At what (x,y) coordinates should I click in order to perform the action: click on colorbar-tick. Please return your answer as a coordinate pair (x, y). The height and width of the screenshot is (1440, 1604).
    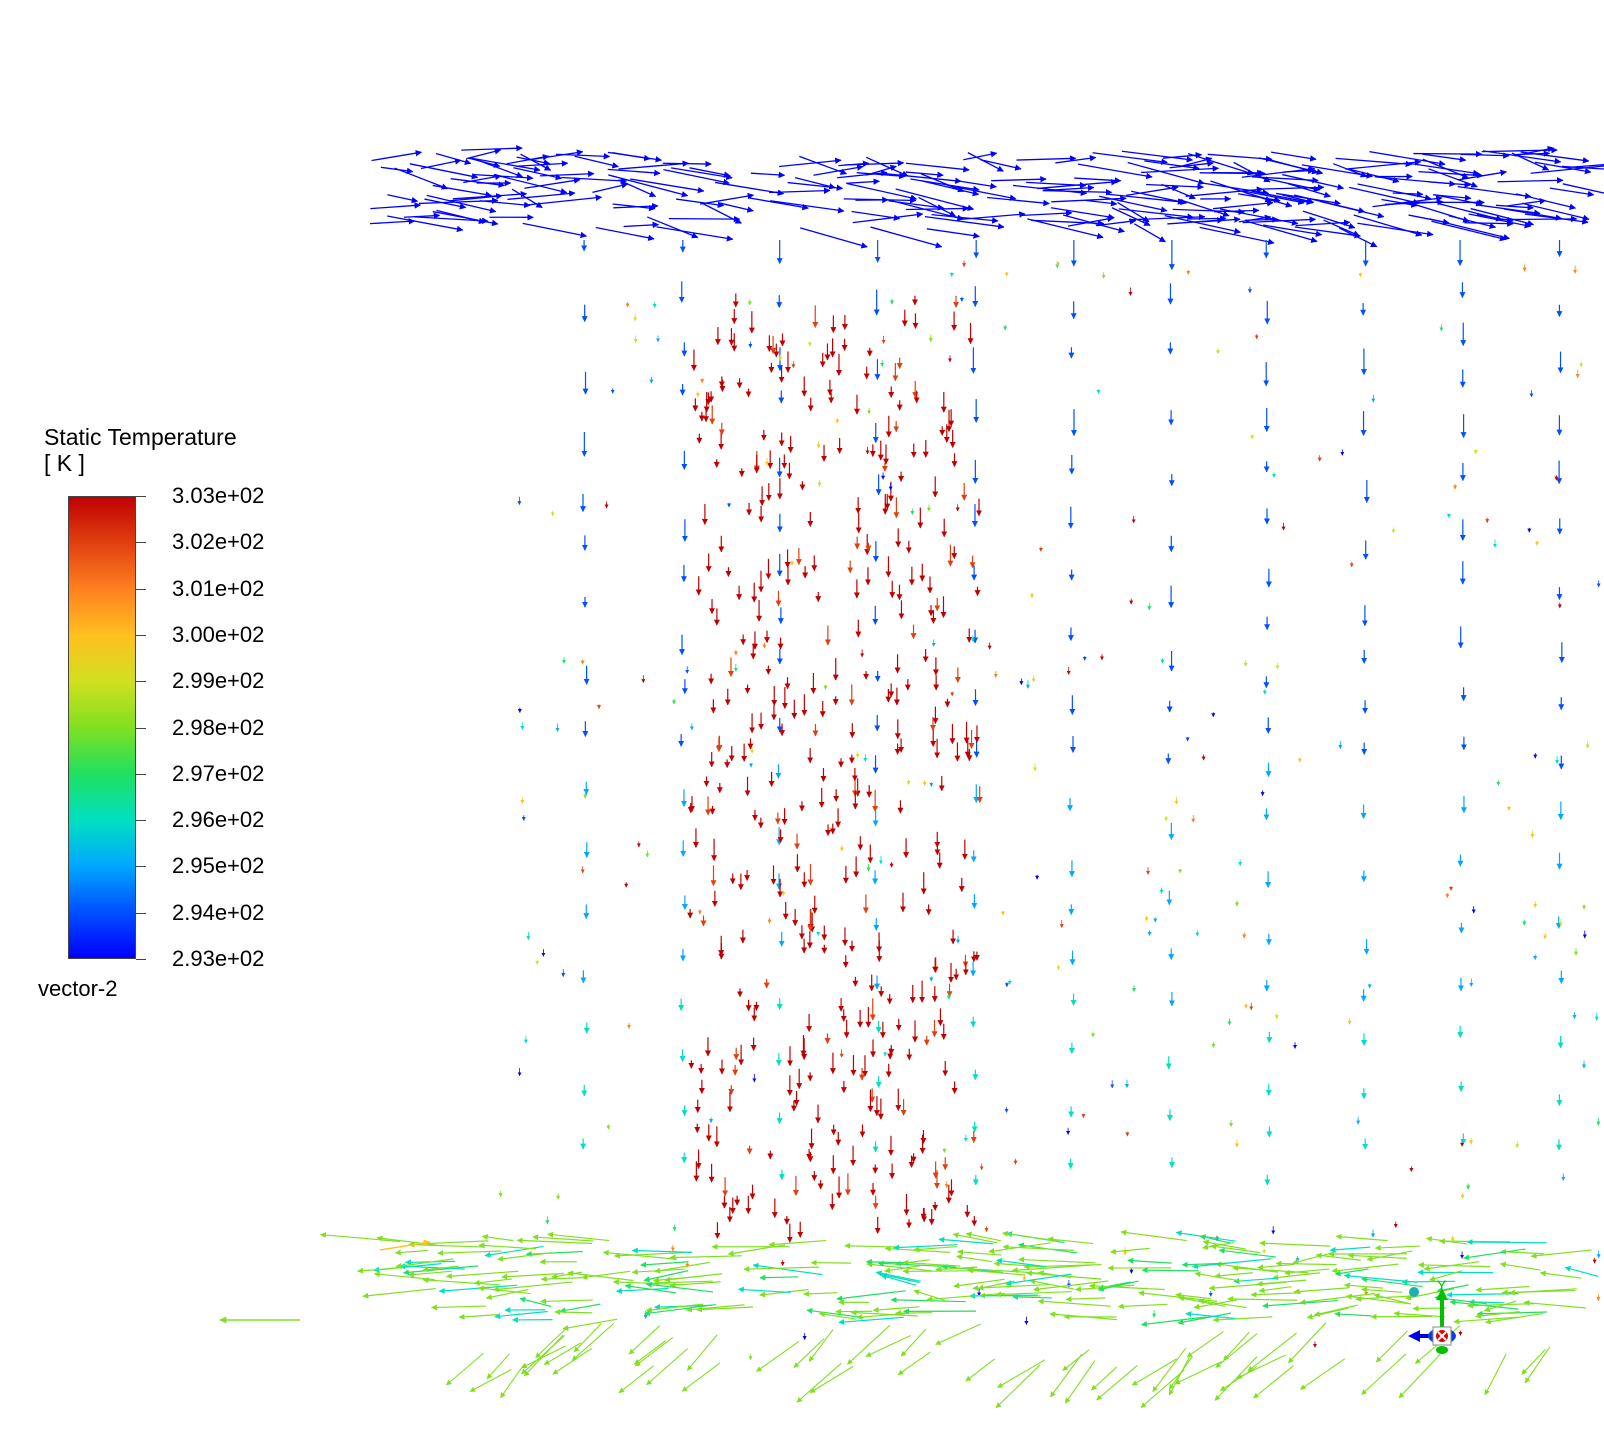
    Looking at the image, I should click on (141, 774).